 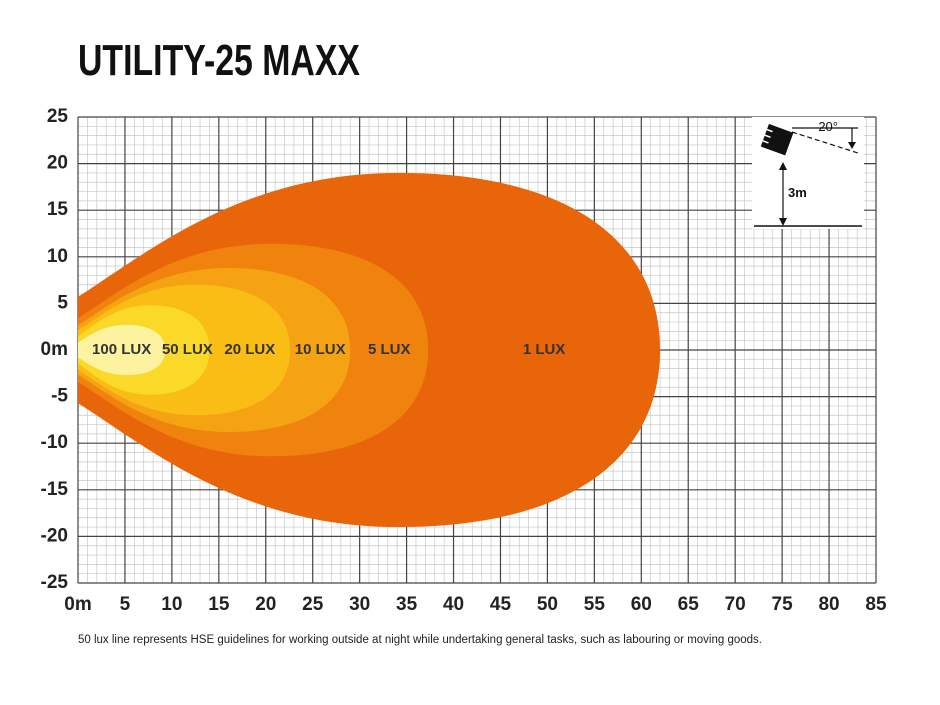 What do you see at coordinates (808, 173) in the screenshot?
I see `inset: 20° 3m` at bounding box center [808, 173].